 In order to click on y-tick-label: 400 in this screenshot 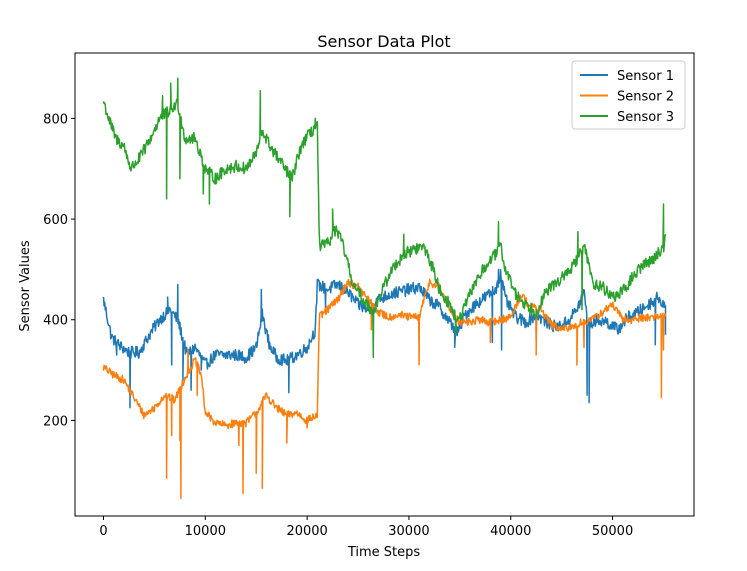, I will do `click(55, 321)`.